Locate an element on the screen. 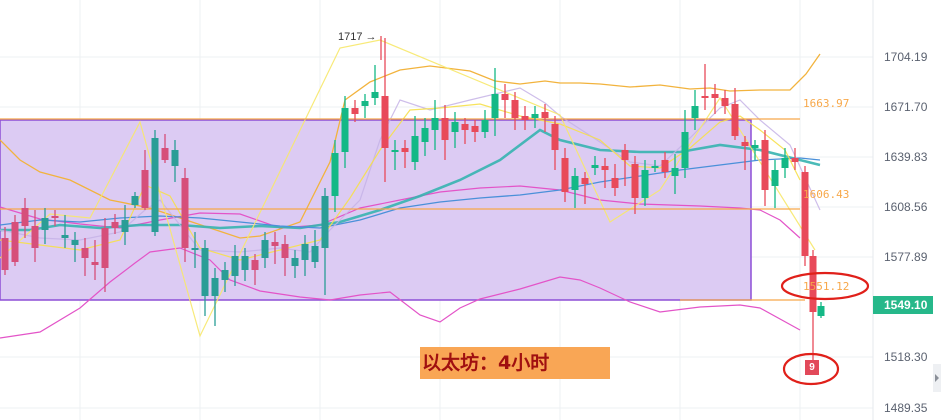 The image size is (941, 420). level-label-1663: 1663.97 is located at coordinates (826, 103).